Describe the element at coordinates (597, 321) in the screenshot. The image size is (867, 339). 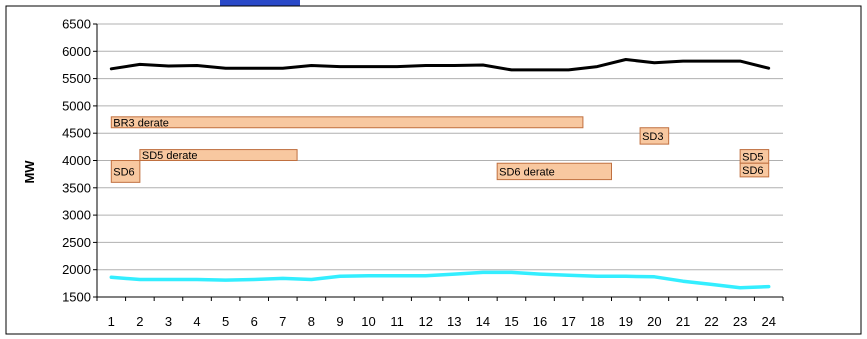
I see `x-tick-label: 18` at that location.